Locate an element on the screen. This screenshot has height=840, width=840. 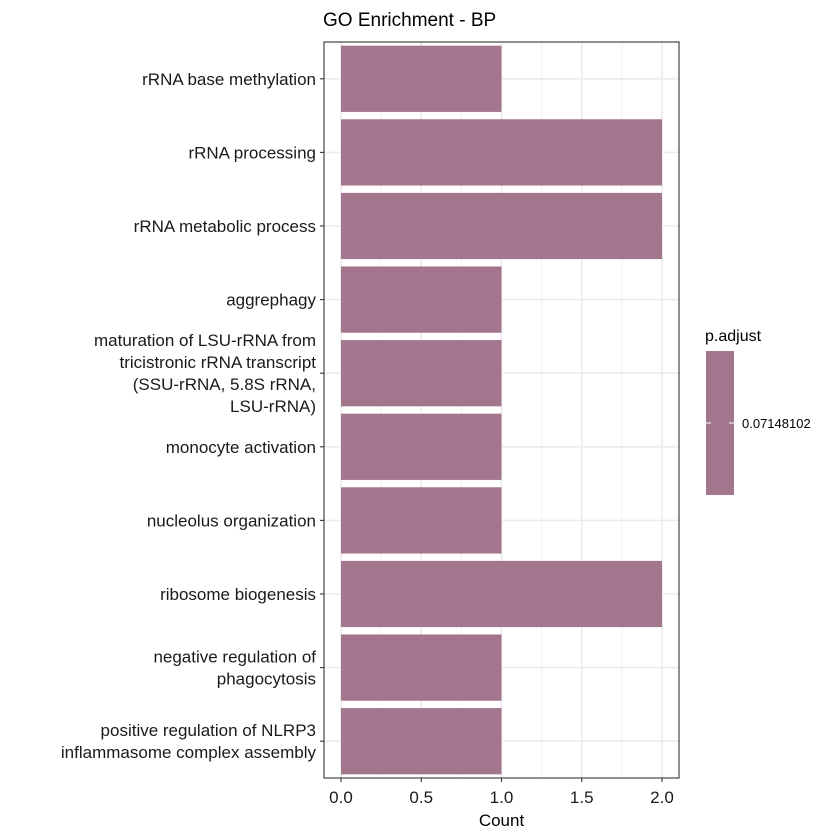
y-tick-label-line: ribosome biogenesis is located at coordinates (238, 594).